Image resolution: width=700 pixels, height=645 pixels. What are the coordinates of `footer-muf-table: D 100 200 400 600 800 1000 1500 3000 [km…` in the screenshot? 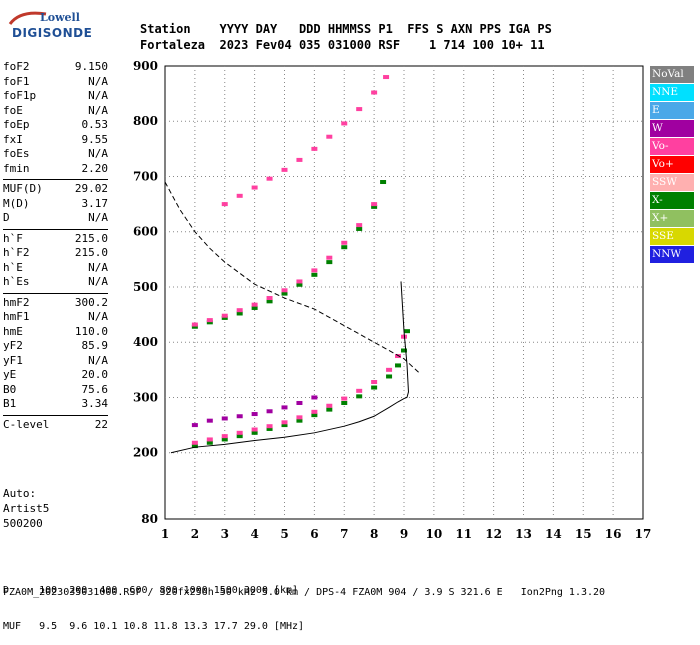 It's located at (153, 603).